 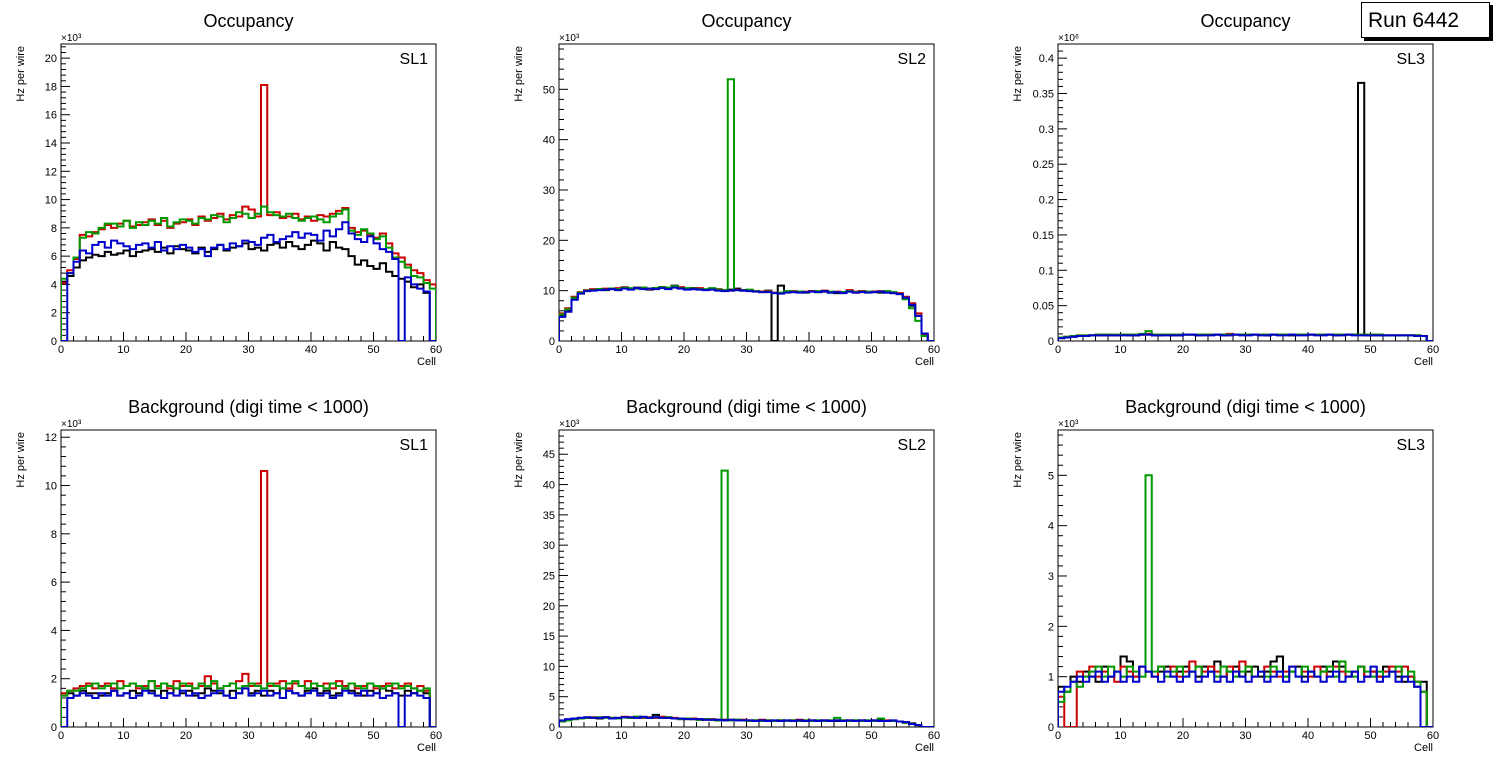 I want to click on y-tick-label: 50, so click(x=549, y=90).